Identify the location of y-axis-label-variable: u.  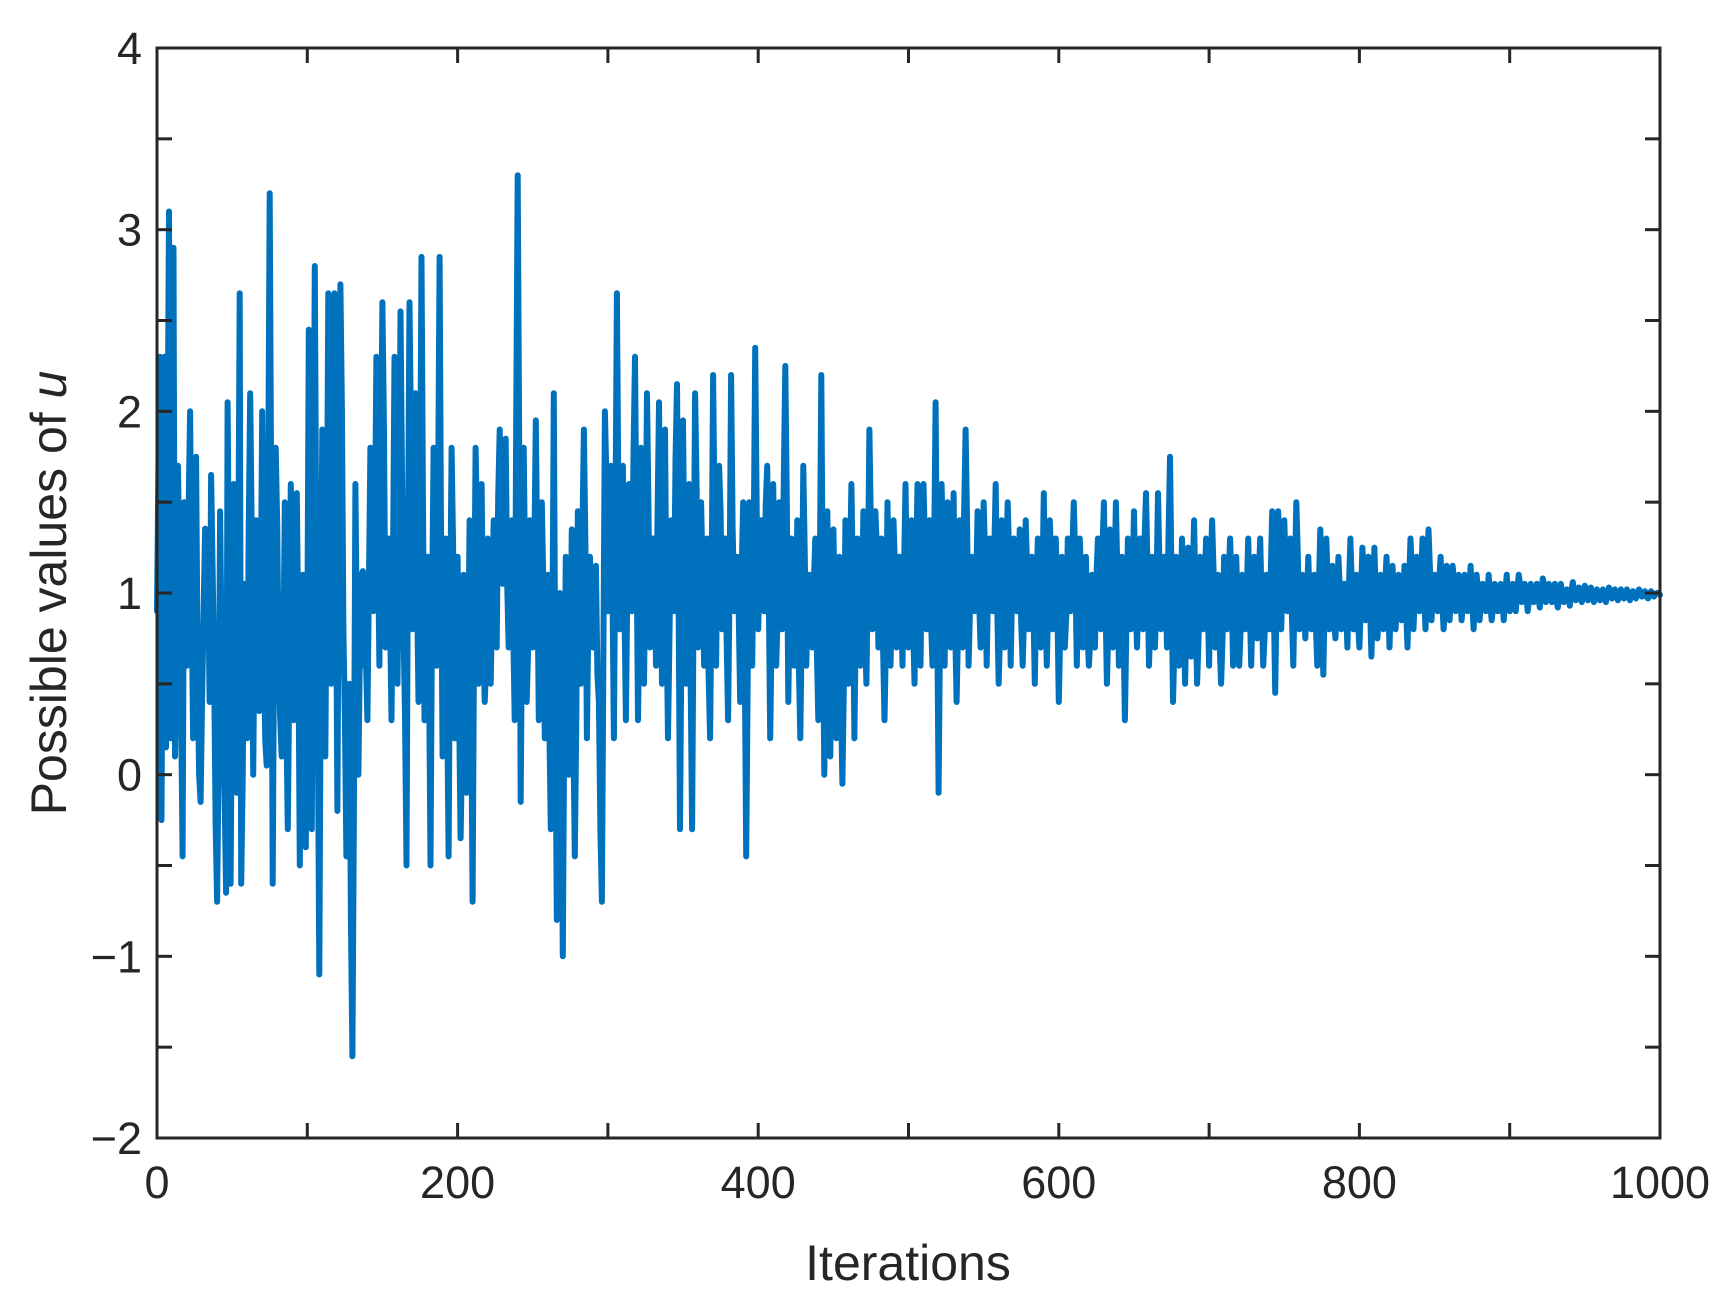
(49, 385).